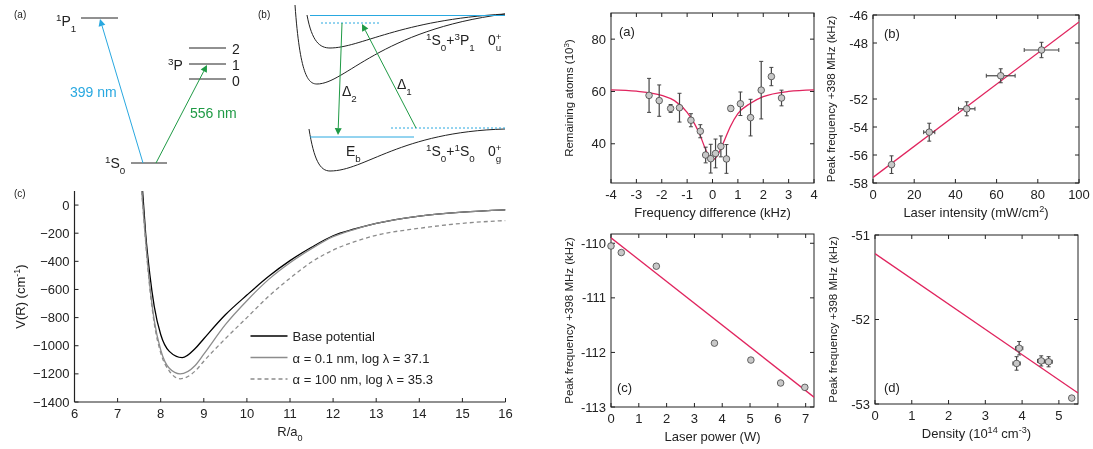 The width and height of the screenshot is (1093, 449). I want to click on text: E$_{b}$, so click(354, 153).